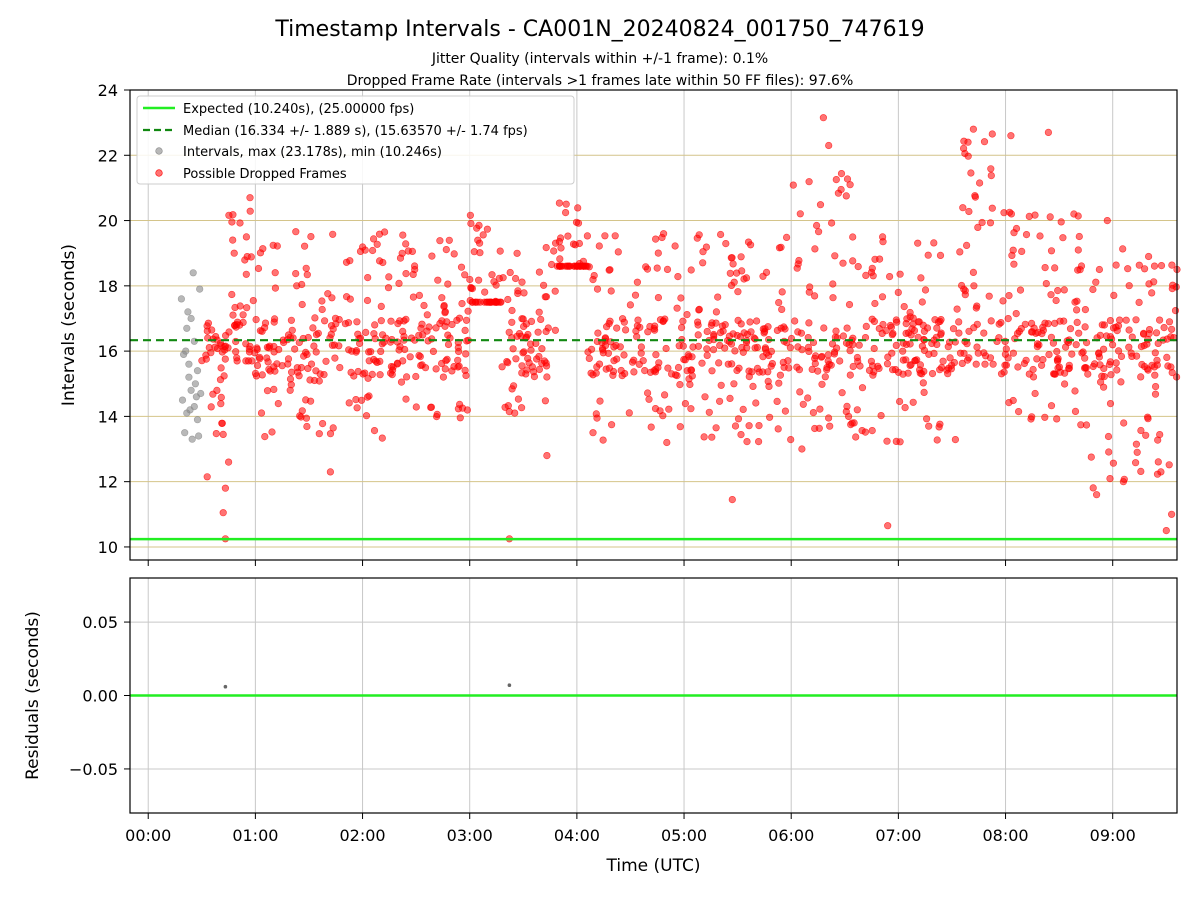  I want to click on x-tick-label: 05:00, so click(684, 835).